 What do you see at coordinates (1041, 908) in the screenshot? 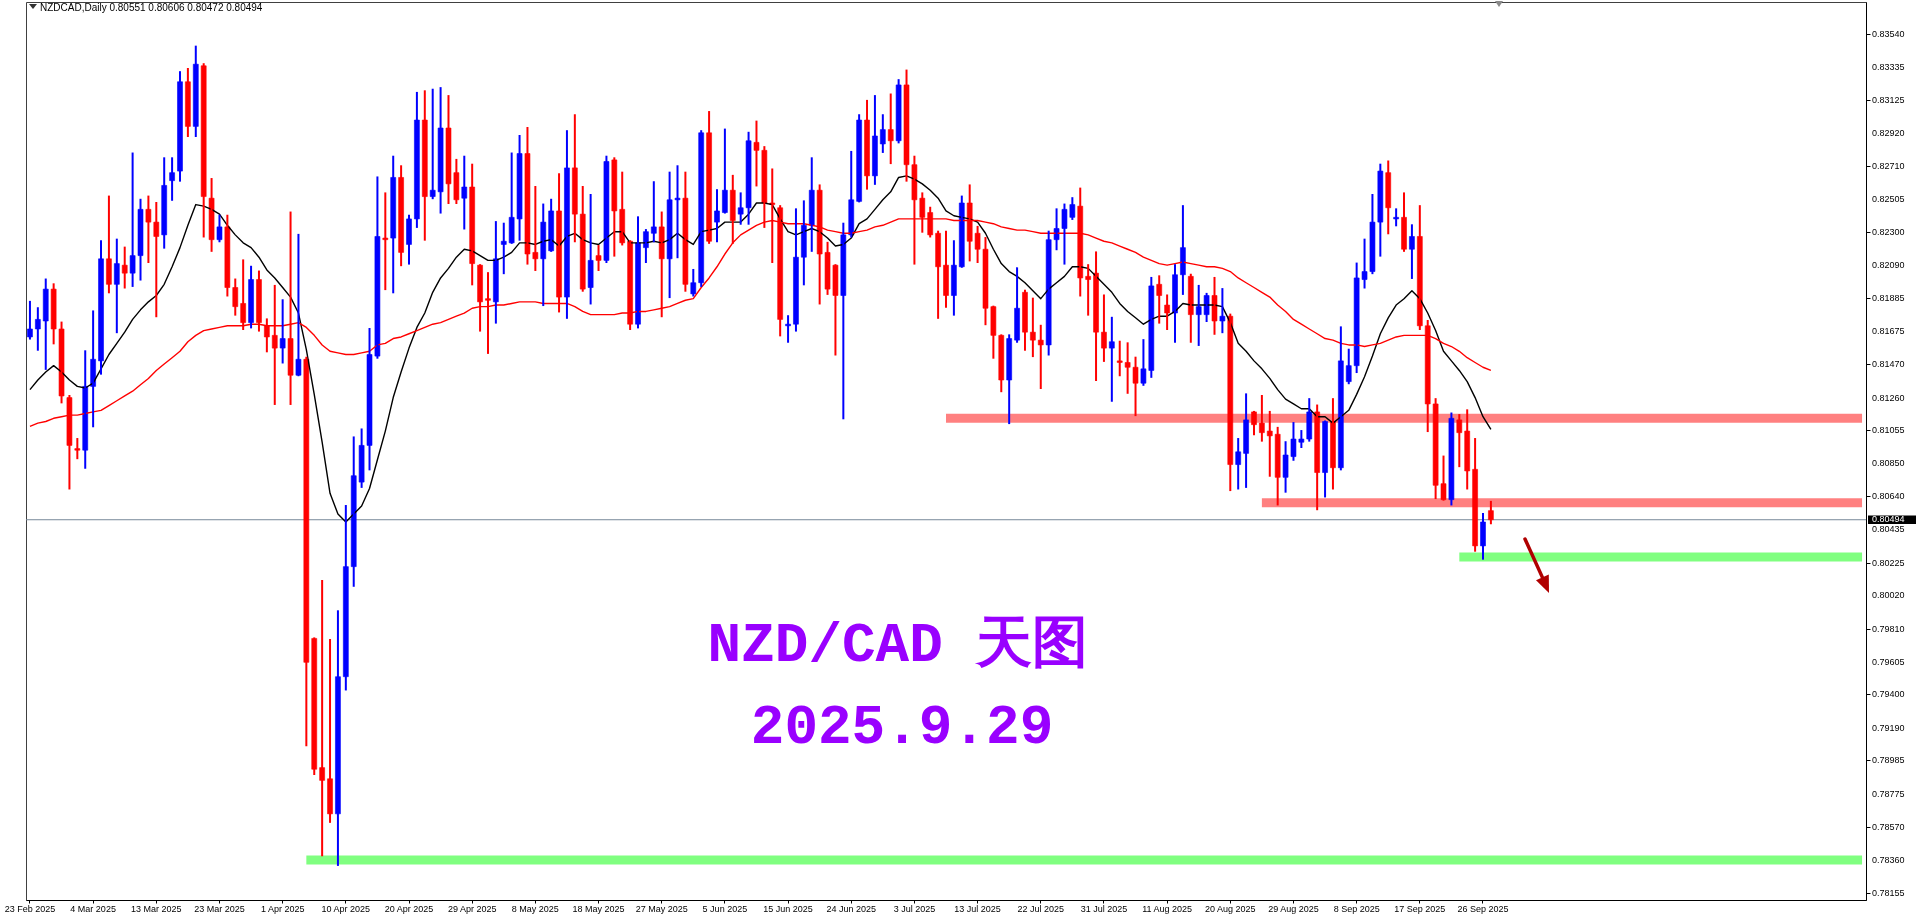
I see `x-tick-label: 22 Jul 2025` at bounding box center [1041, 908].